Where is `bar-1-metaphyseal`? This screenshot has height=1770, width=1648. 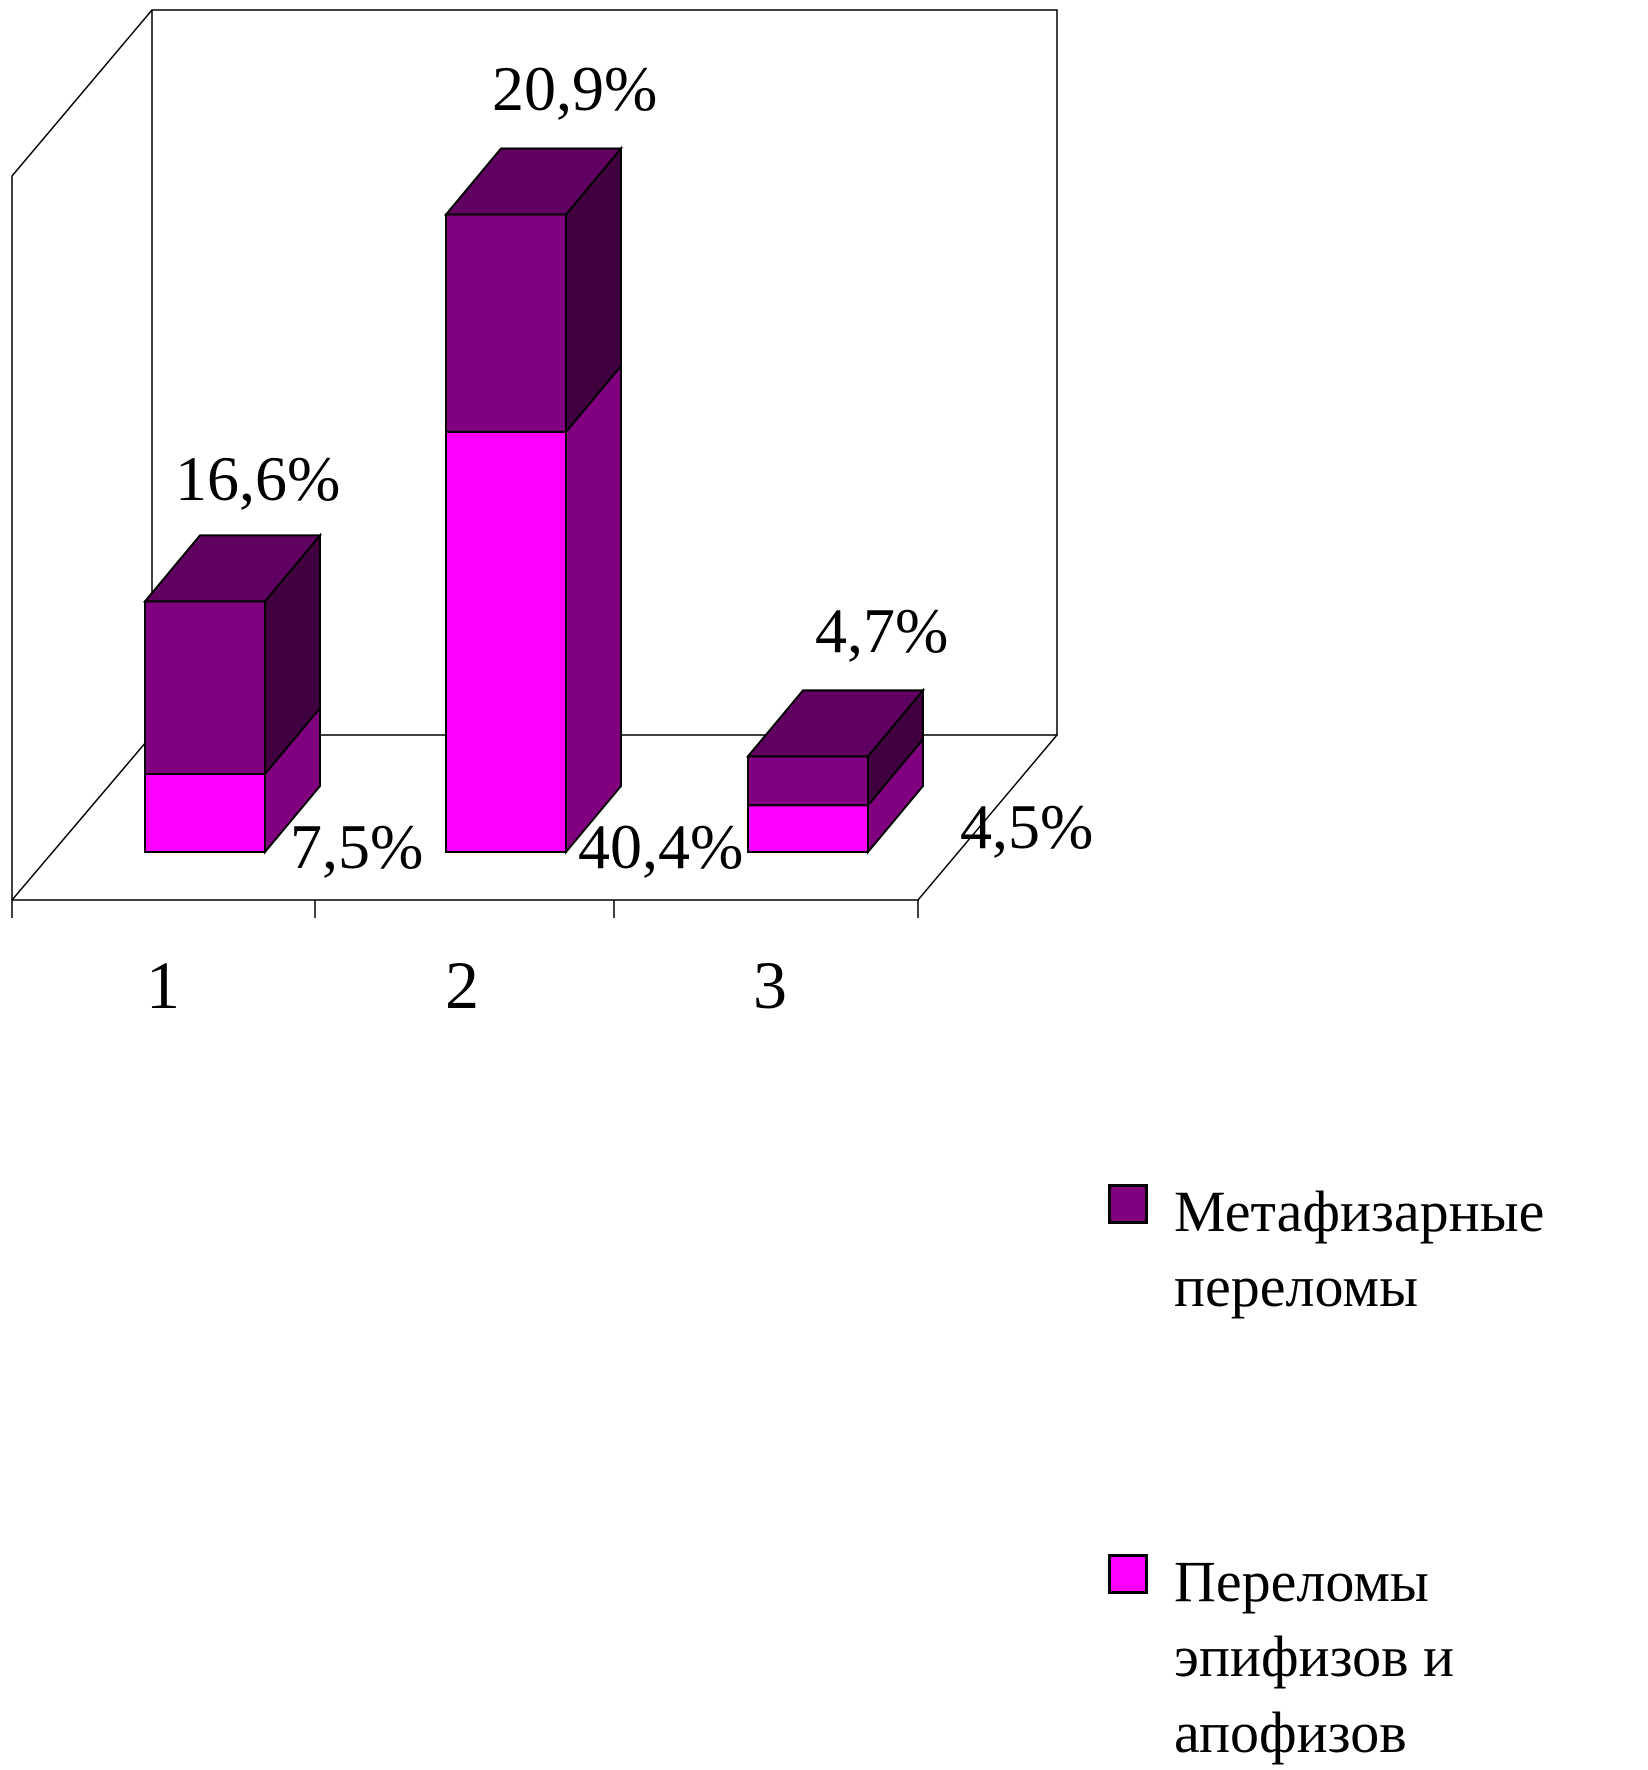 bar-1-metaphyseal is located at coordinates (232, 654).